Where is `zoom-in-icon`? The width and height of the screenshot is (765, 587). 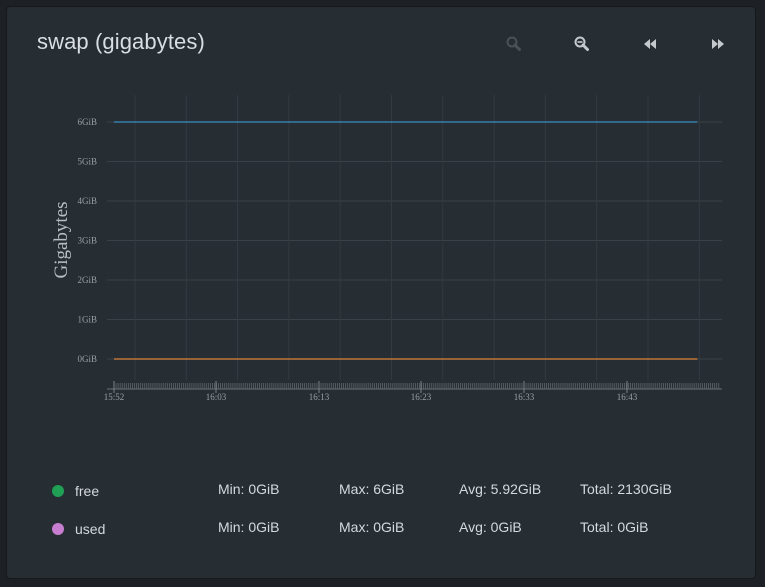 zoom-in-icon is located at coordinates (514, 44).